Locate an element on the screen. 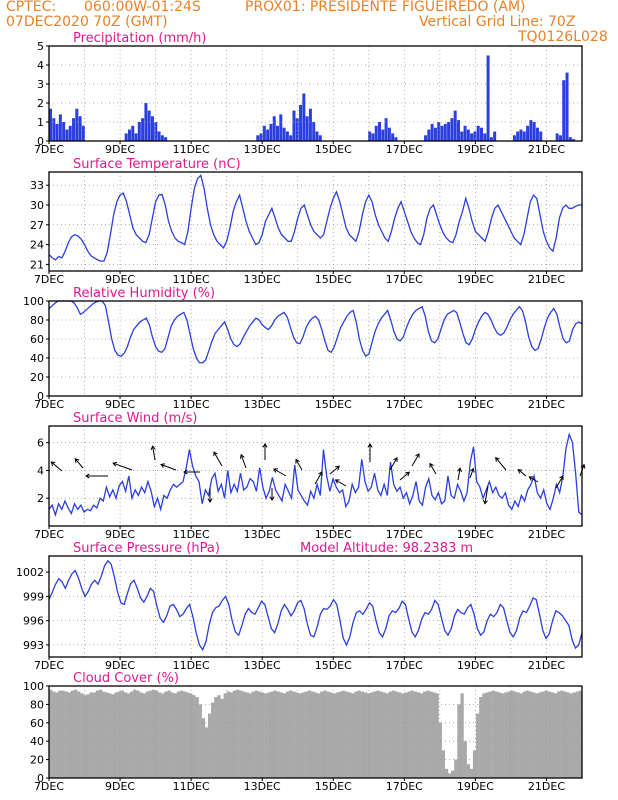  header-station: PROX01: PRESIDENTE FIGUEIREDO (AM) is located at coordinates (385, 7).